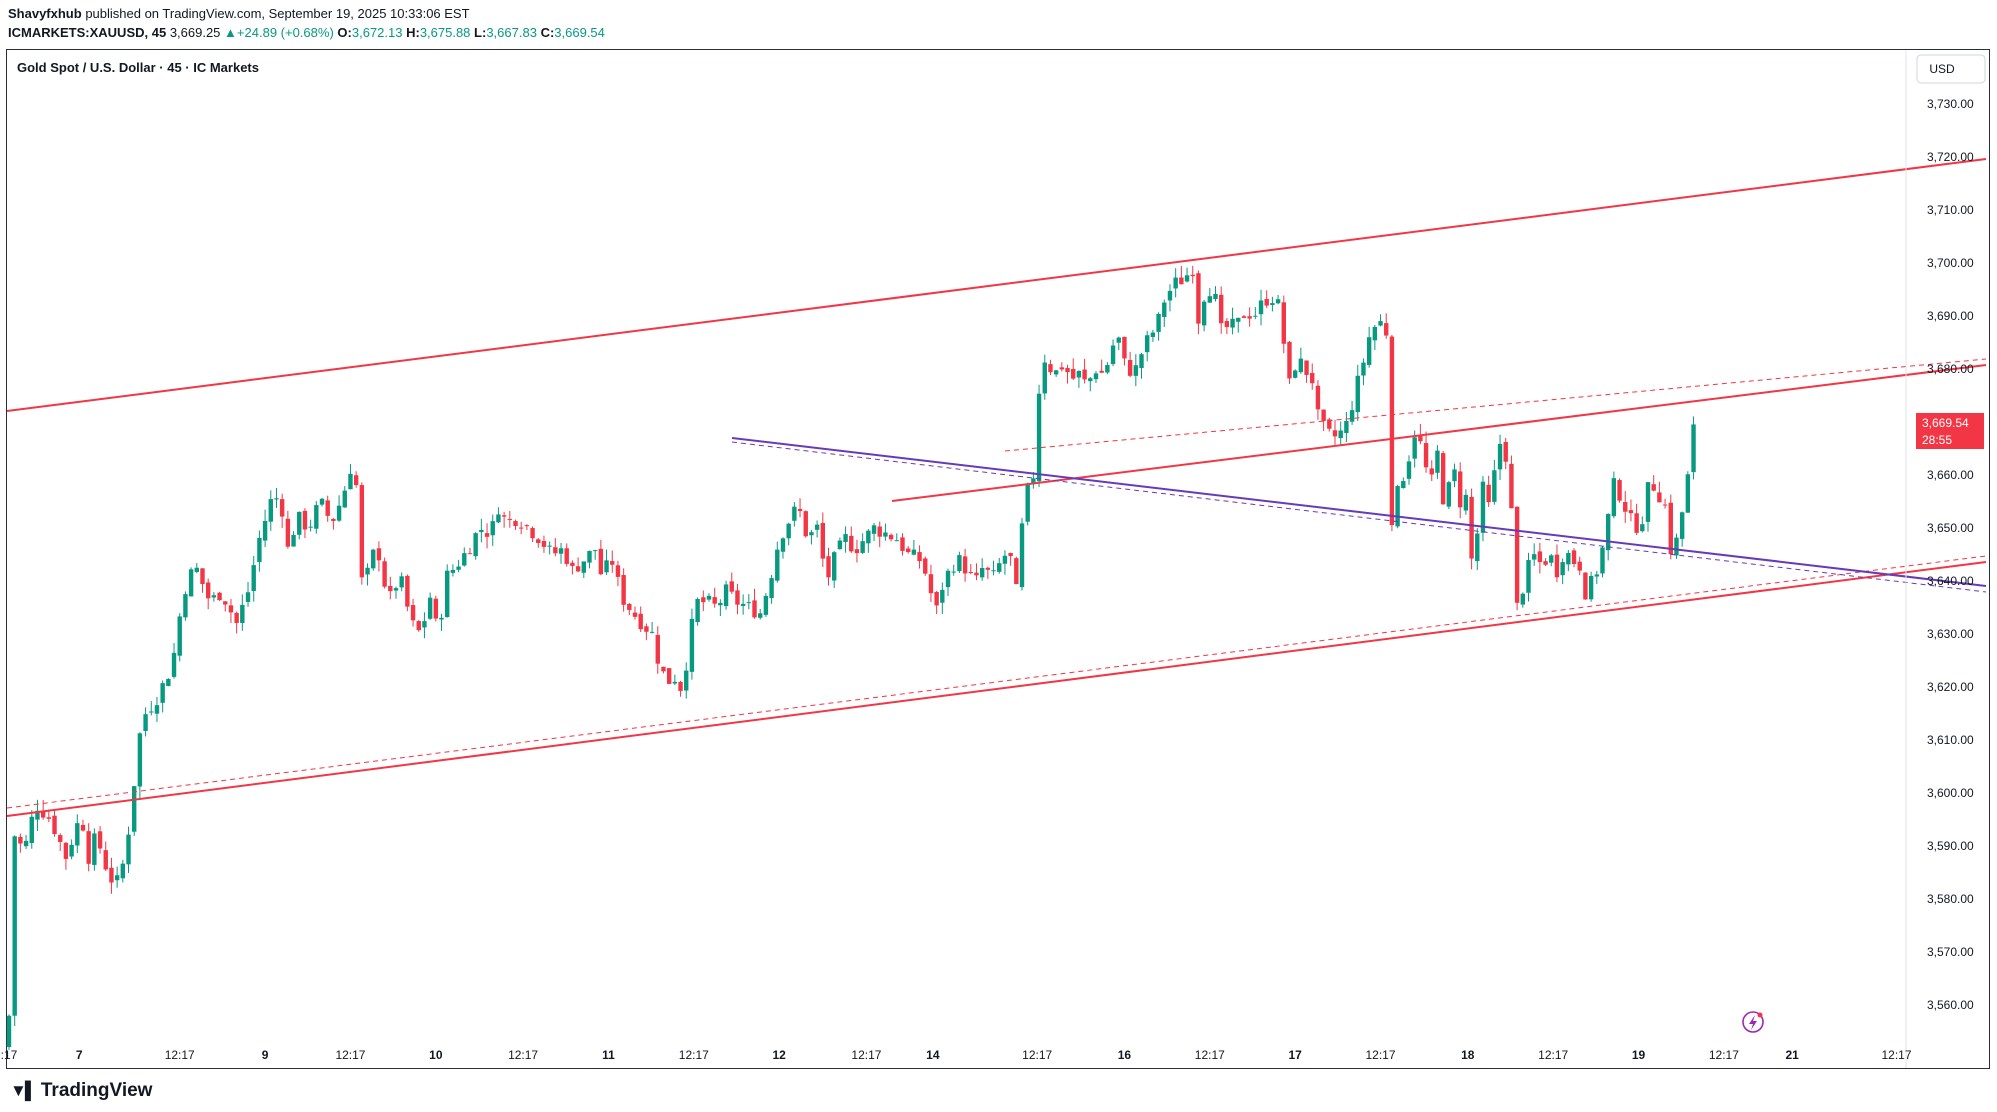 The image size is (1997, 1112). What do you see at coordinates (1359, 512) in the screenshot?
I see `trendline-purple` at bounding box center [1359, 512].